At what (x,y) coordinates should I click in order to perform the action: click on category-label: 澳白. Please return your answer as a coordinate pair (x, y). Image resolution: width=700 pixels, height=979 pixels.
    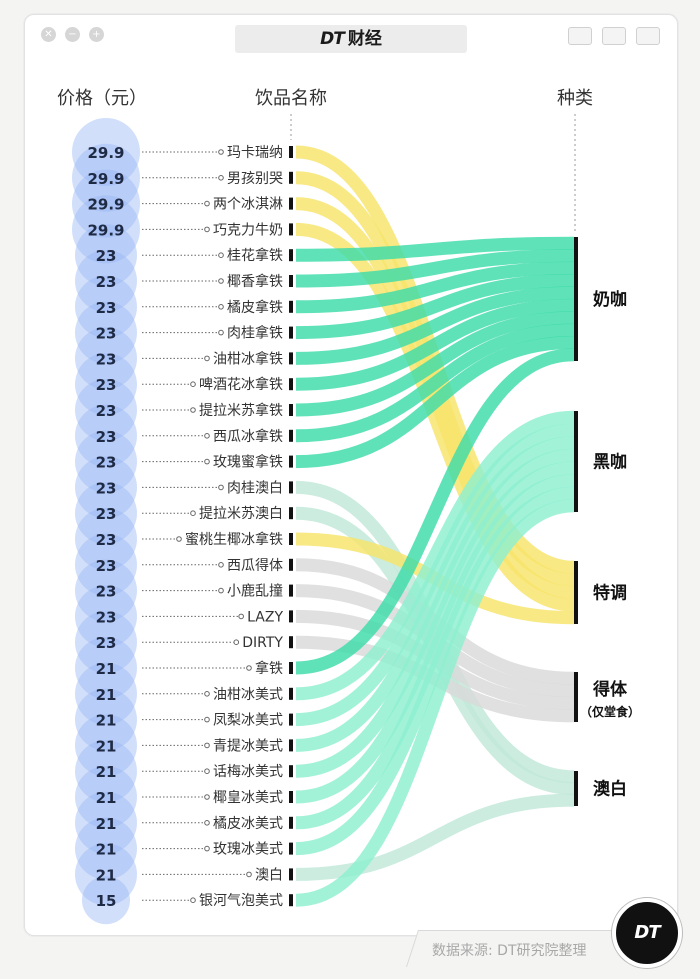
    Looking at the image, I should click on (610, 789).